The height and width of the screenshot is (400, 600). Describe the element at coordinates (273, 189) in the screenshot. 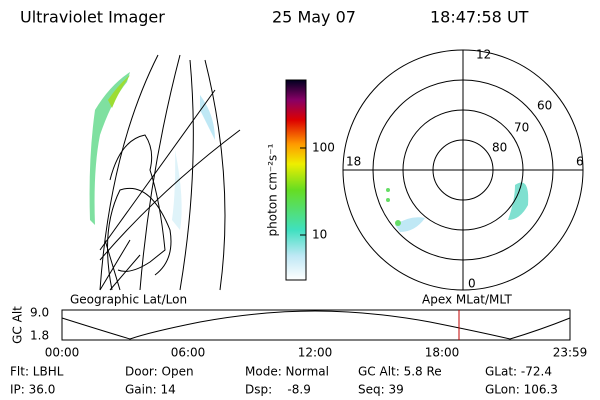

I see `colorbar-label: photon cm⁻²s⁻¹` at that location.